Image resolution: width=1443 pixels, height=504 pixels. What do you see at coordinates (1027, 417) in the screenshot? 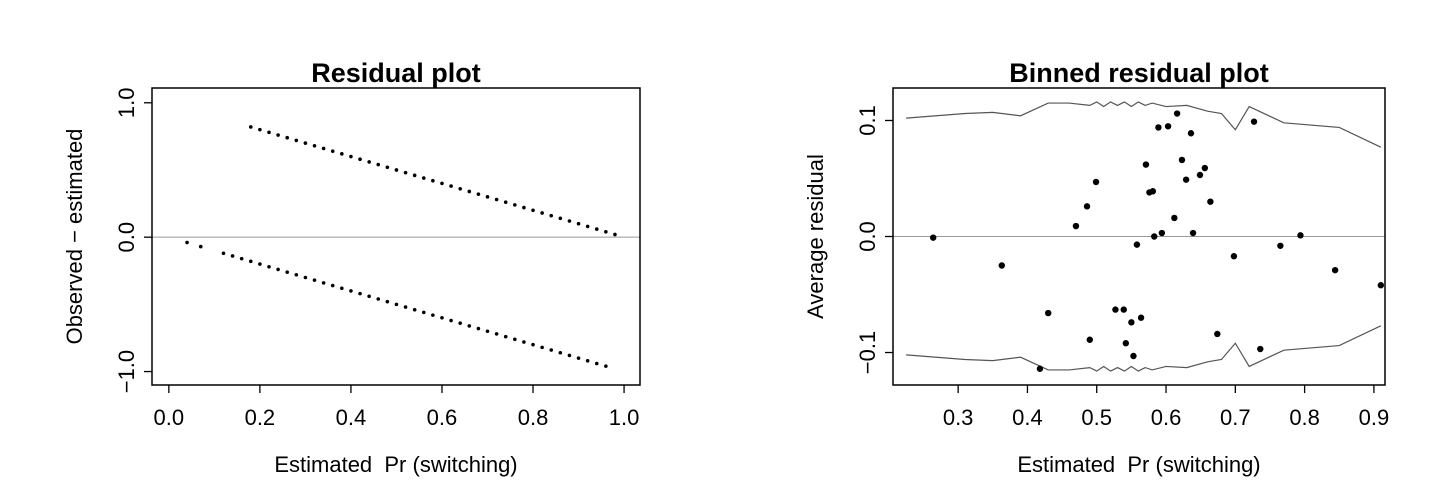
I see `x-tick-label: 0.4` at bounding box center [1027, 417].